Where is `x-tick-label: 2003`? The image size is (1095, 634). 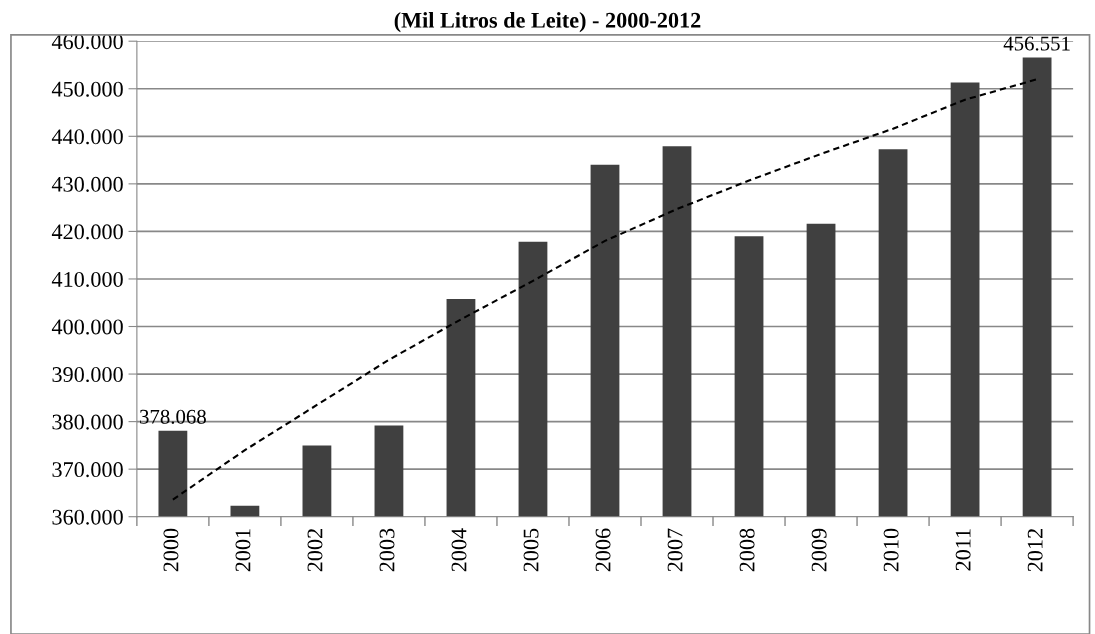 x-tick-label: 2003 is located at coordinates (387, 550).